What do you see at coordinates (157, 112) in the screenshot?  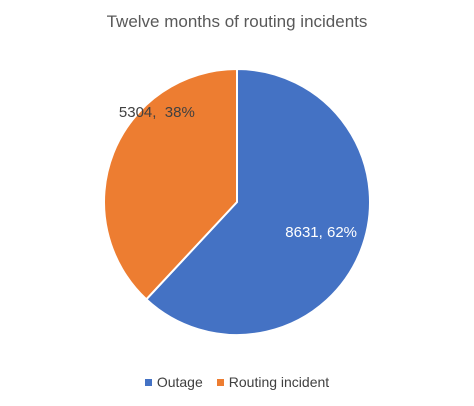 I see `data-label-routing-incident: 5304, 38%` at bounding box center [157, 112].